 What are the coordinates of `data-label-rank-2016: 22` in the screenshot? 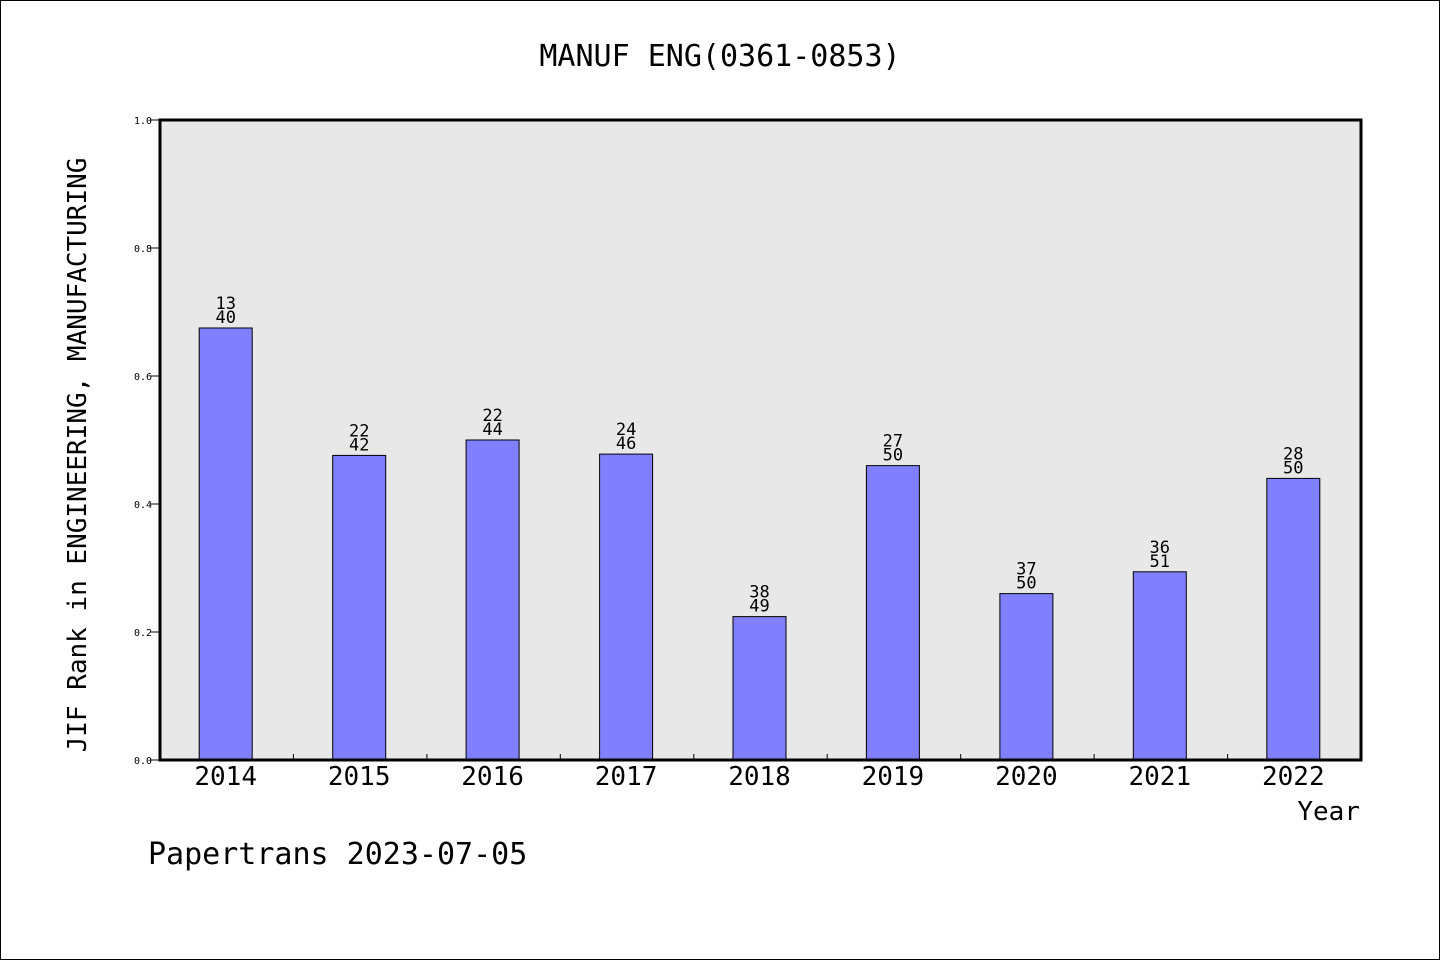 It's located at (492, 416).